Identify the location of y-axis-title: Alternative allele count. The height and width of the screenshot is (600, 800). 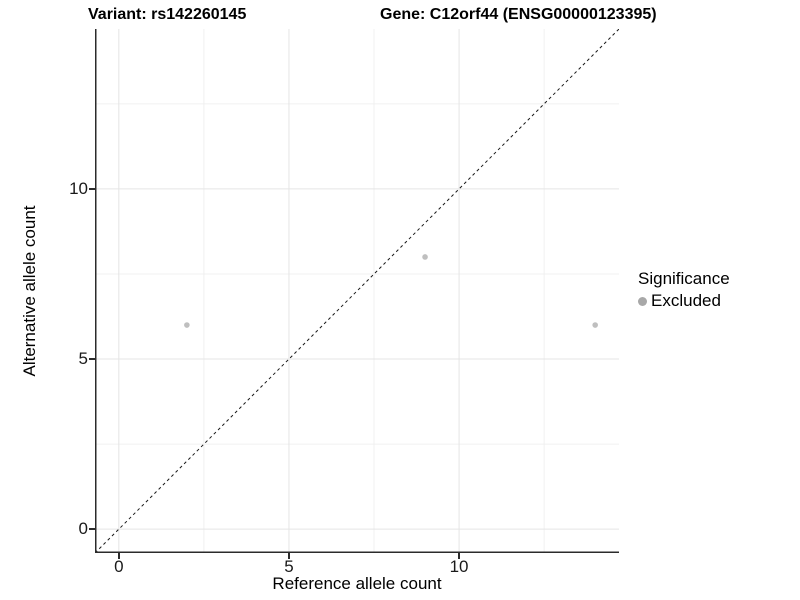
(29, 291).